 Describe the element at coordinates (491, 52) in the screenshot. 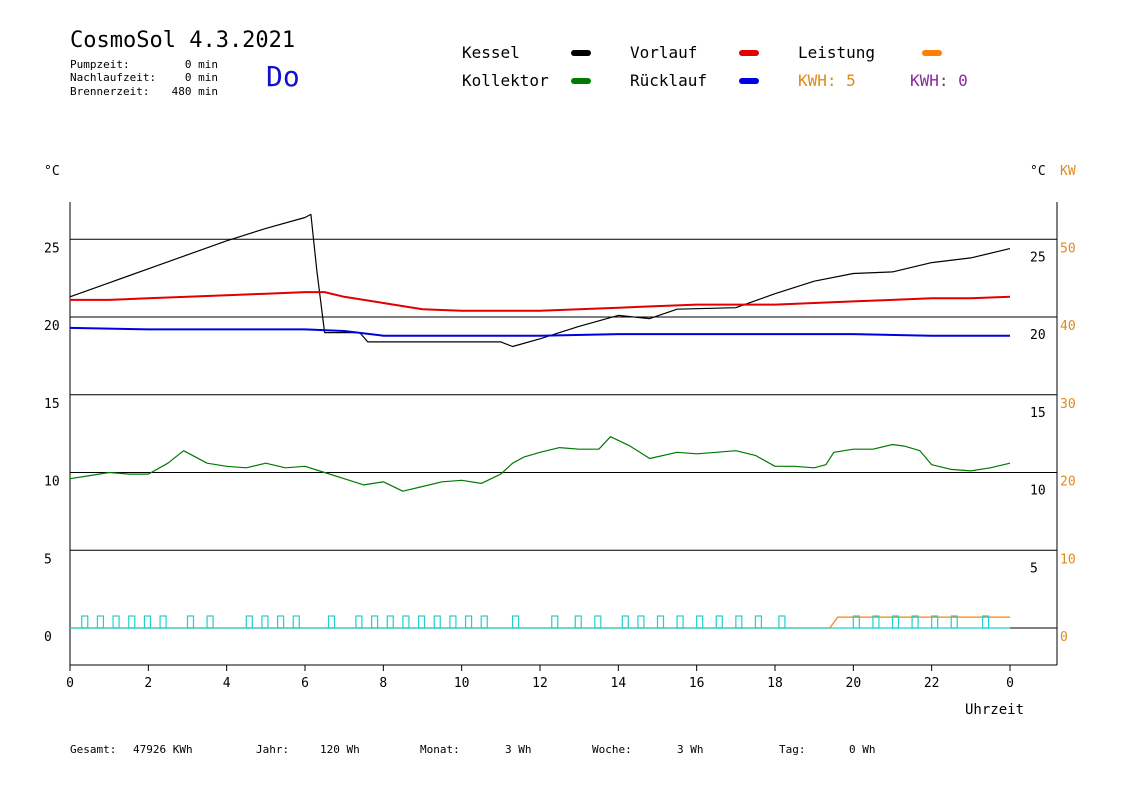

I see `legend-kessel-label: Kessel` at that location.